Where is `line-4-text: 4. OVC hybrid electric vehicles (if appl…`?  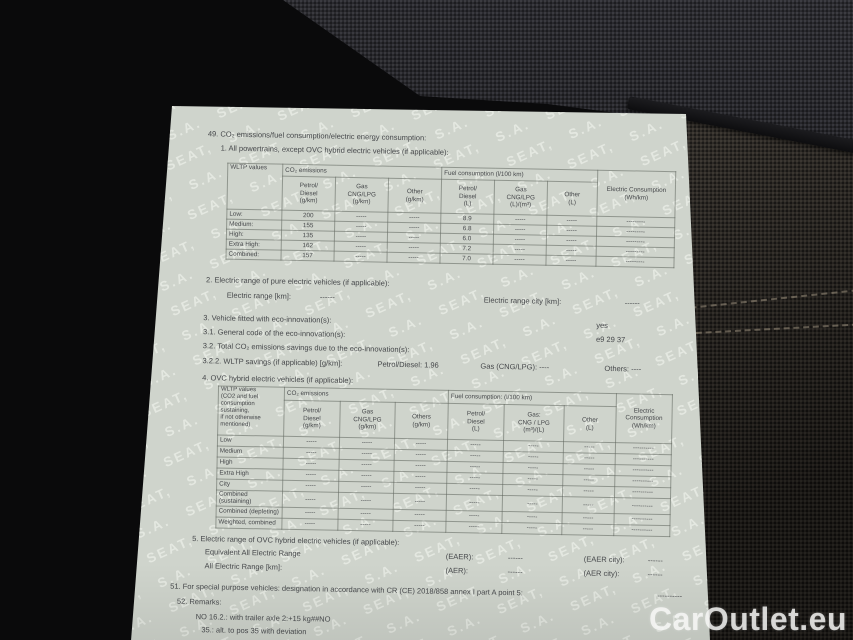
line-4-text: 4. OVC hybrid electric vehicles (if appl… is located at coordinates (278, 379).